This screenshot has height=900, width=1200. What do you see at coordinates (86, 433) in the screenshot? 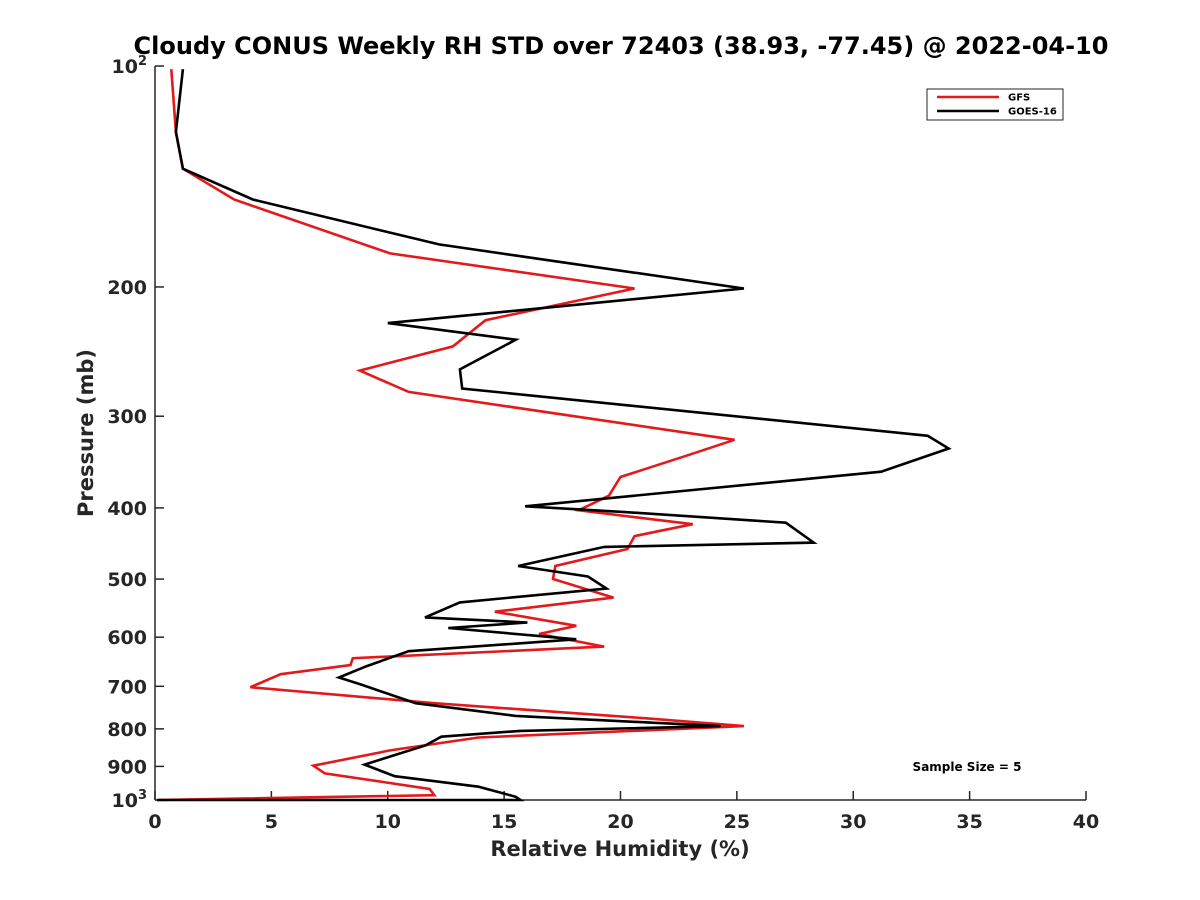
I see `y-axis-label: Pressure (mb)` at bounding box center [86, 433].